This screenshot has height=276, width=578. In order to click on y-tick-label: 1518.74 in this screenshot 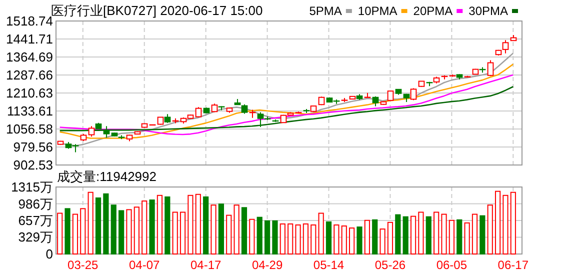, I will do `click(29, 21)`.